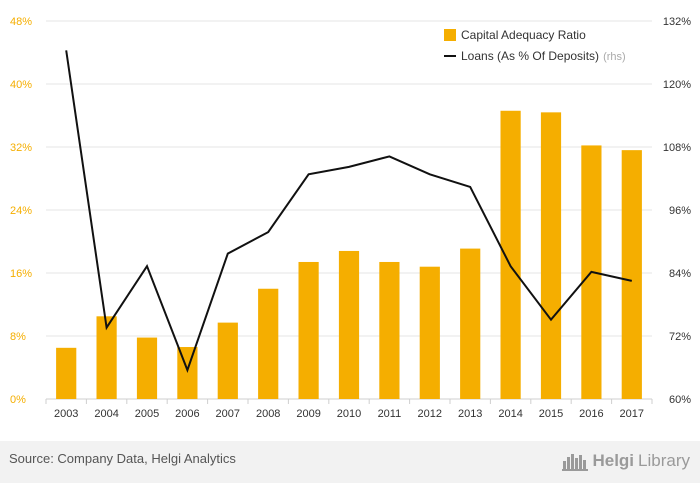 The width and height of the screenshot is (700, 483). Describe the element at coordinates (430, 414) in the screenshot. I see `x-tick-label: 2012` at that location.